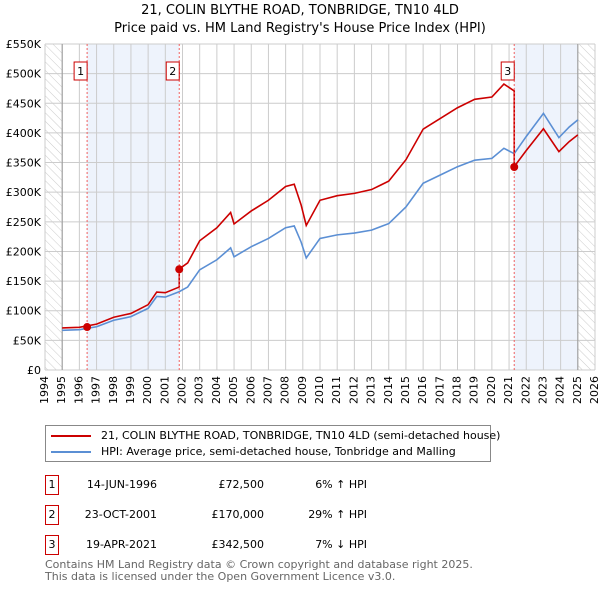 The image size is (600, 590). I want to click on x-tick-label: 1995, so click(61, 390).